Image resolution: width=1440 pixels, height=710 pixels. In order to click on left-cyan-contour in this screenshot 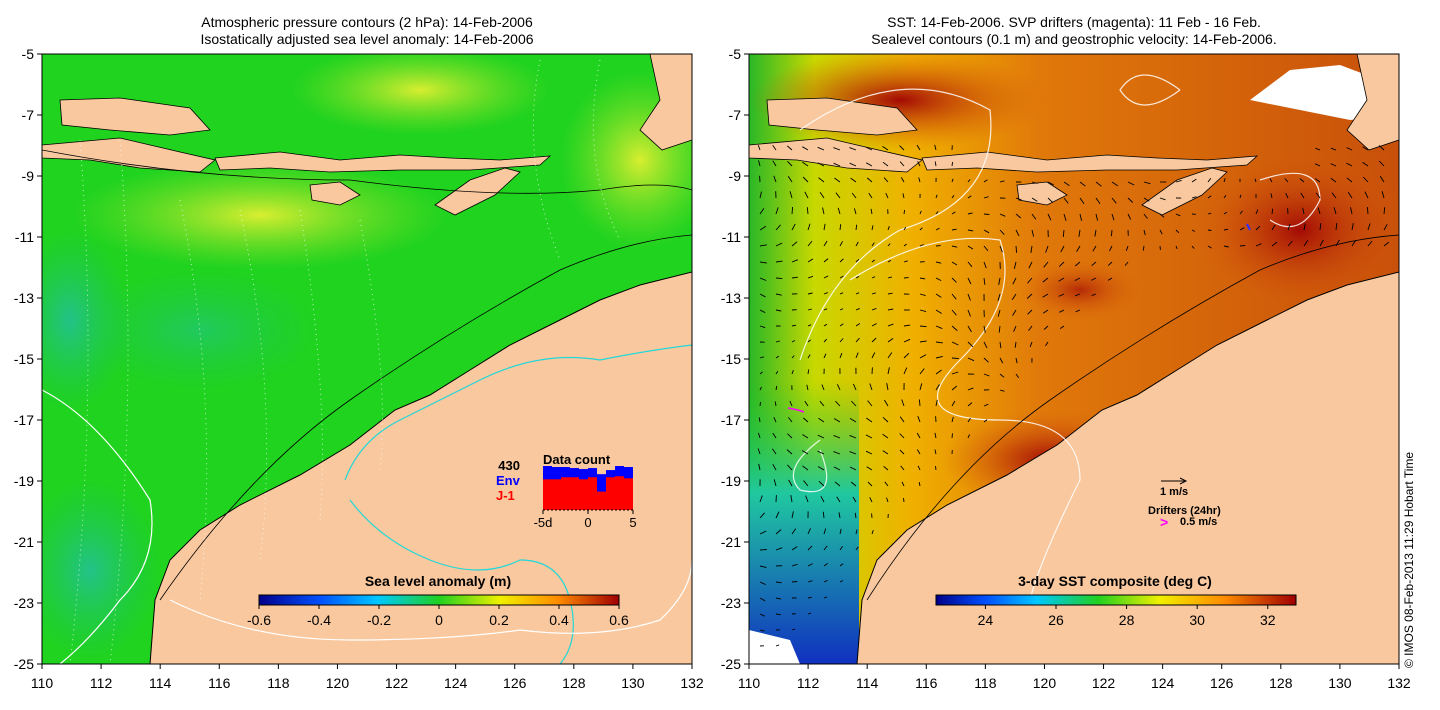, I will do `click(518, 504)`.